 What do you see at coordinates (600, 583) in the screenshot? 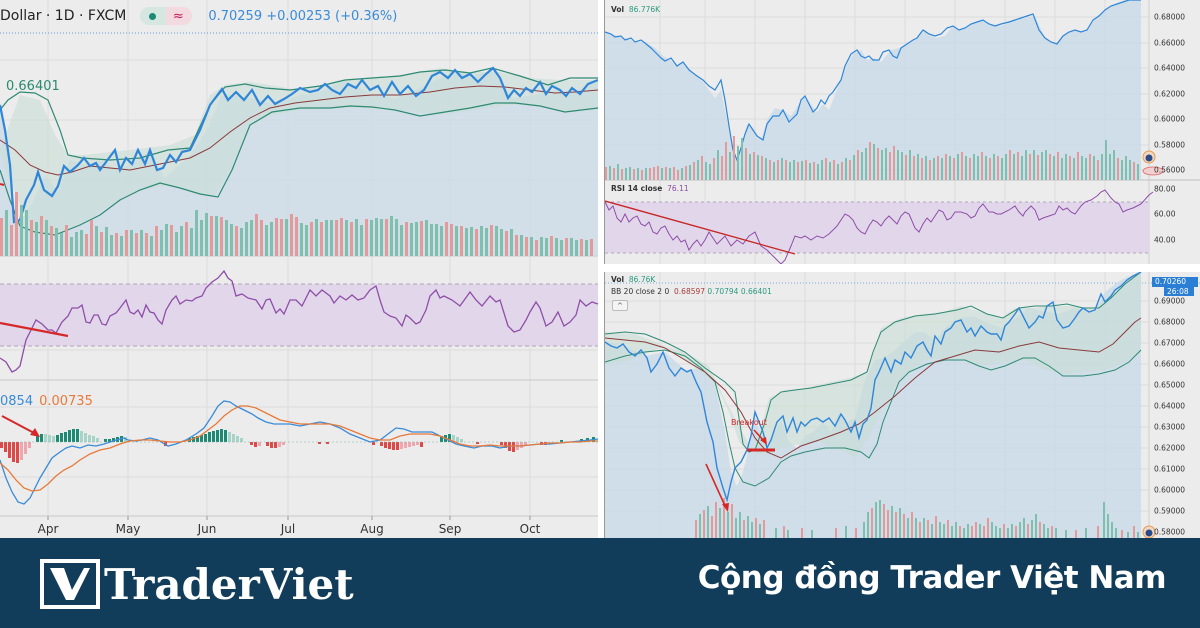
I see `brand-footer: TraderViet Cộng đồng Trader Việt Nam` at bounding box center [600, 583].